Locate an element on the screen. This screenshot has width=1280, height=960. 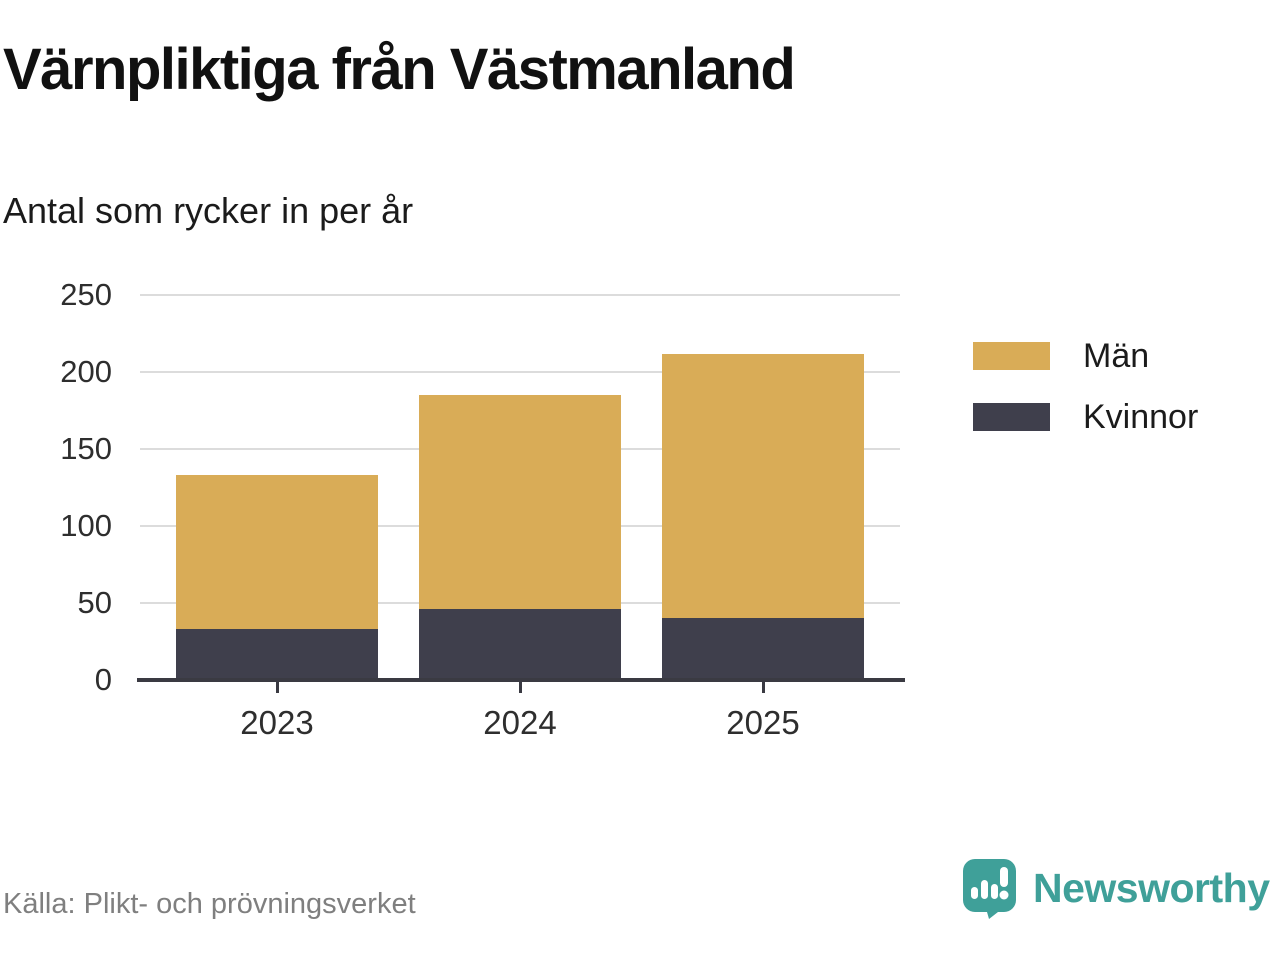
legend-label-kvinnor: Kvinnor is located at coordinates (1141, 417).